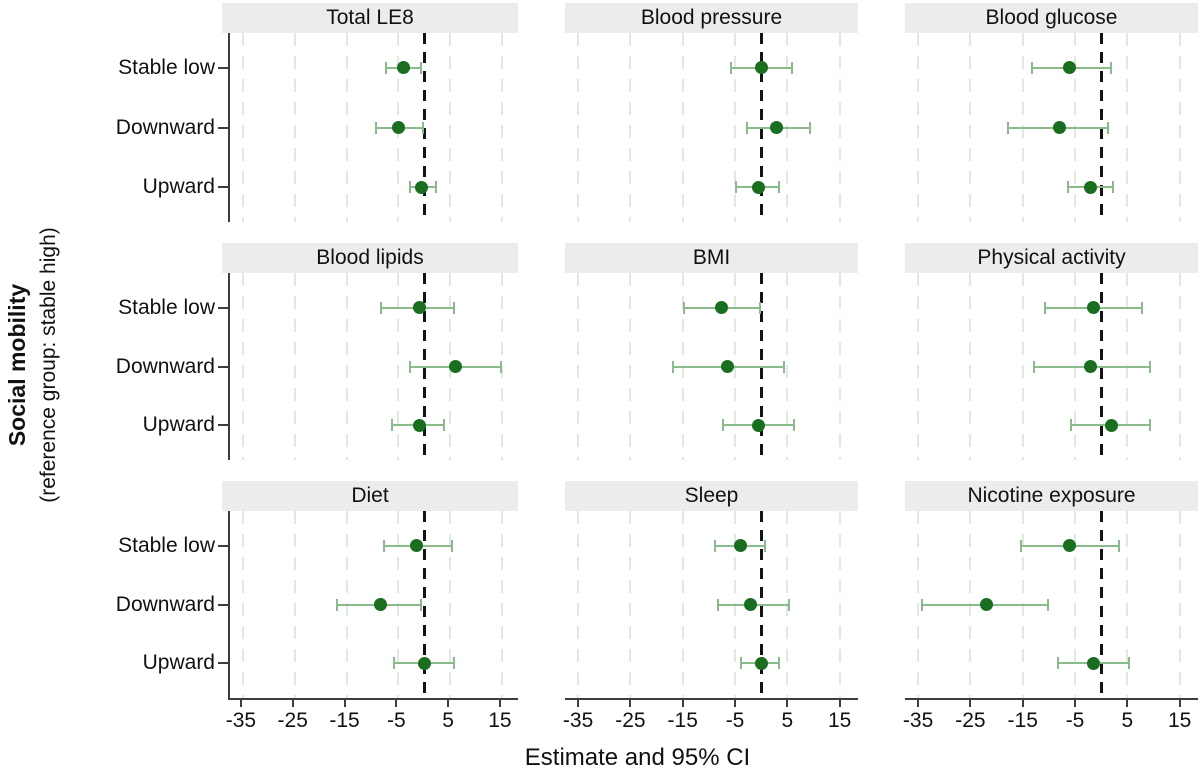 The width and height of the screenshot is (1200, 779). What do you see at coordinates (369, 604) in the screenshot?
I see `panel-plot-diet` at bounding box center [369, 604].